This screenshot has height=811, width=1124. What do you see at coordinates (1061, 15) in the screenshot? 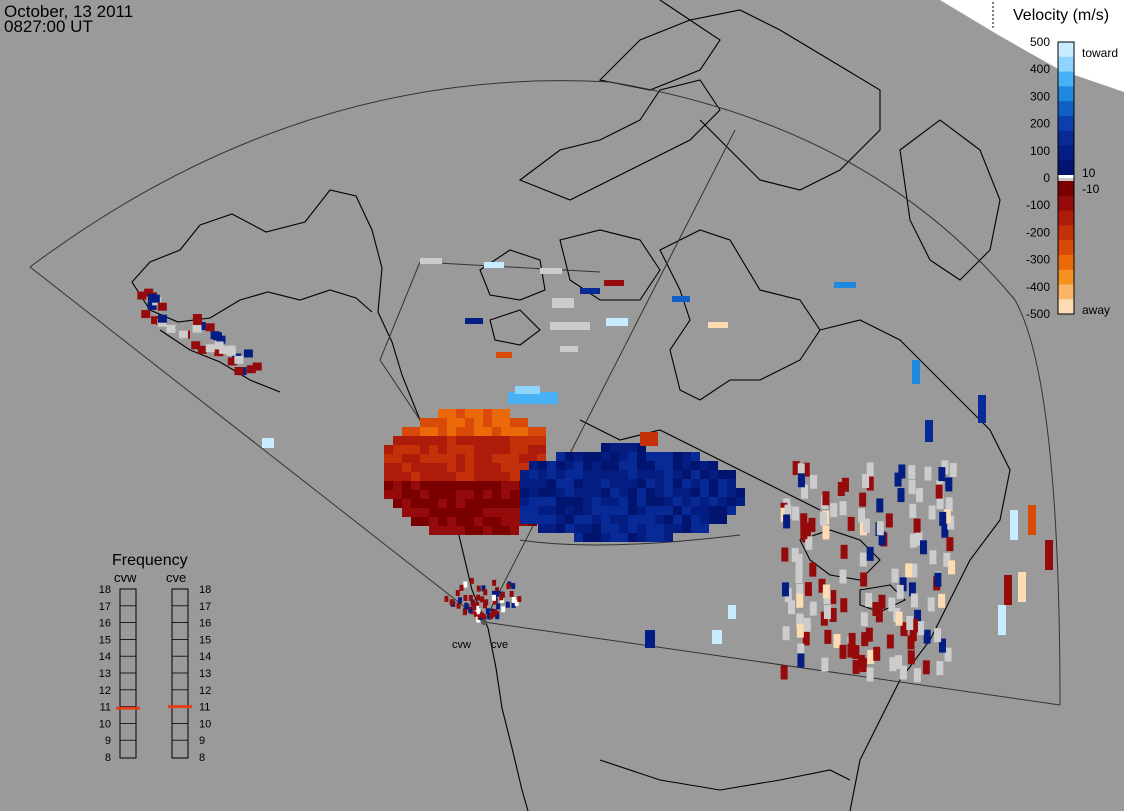
I see `colorbar-title: Velocity (m/s)` at bounding box center [1061, 15].